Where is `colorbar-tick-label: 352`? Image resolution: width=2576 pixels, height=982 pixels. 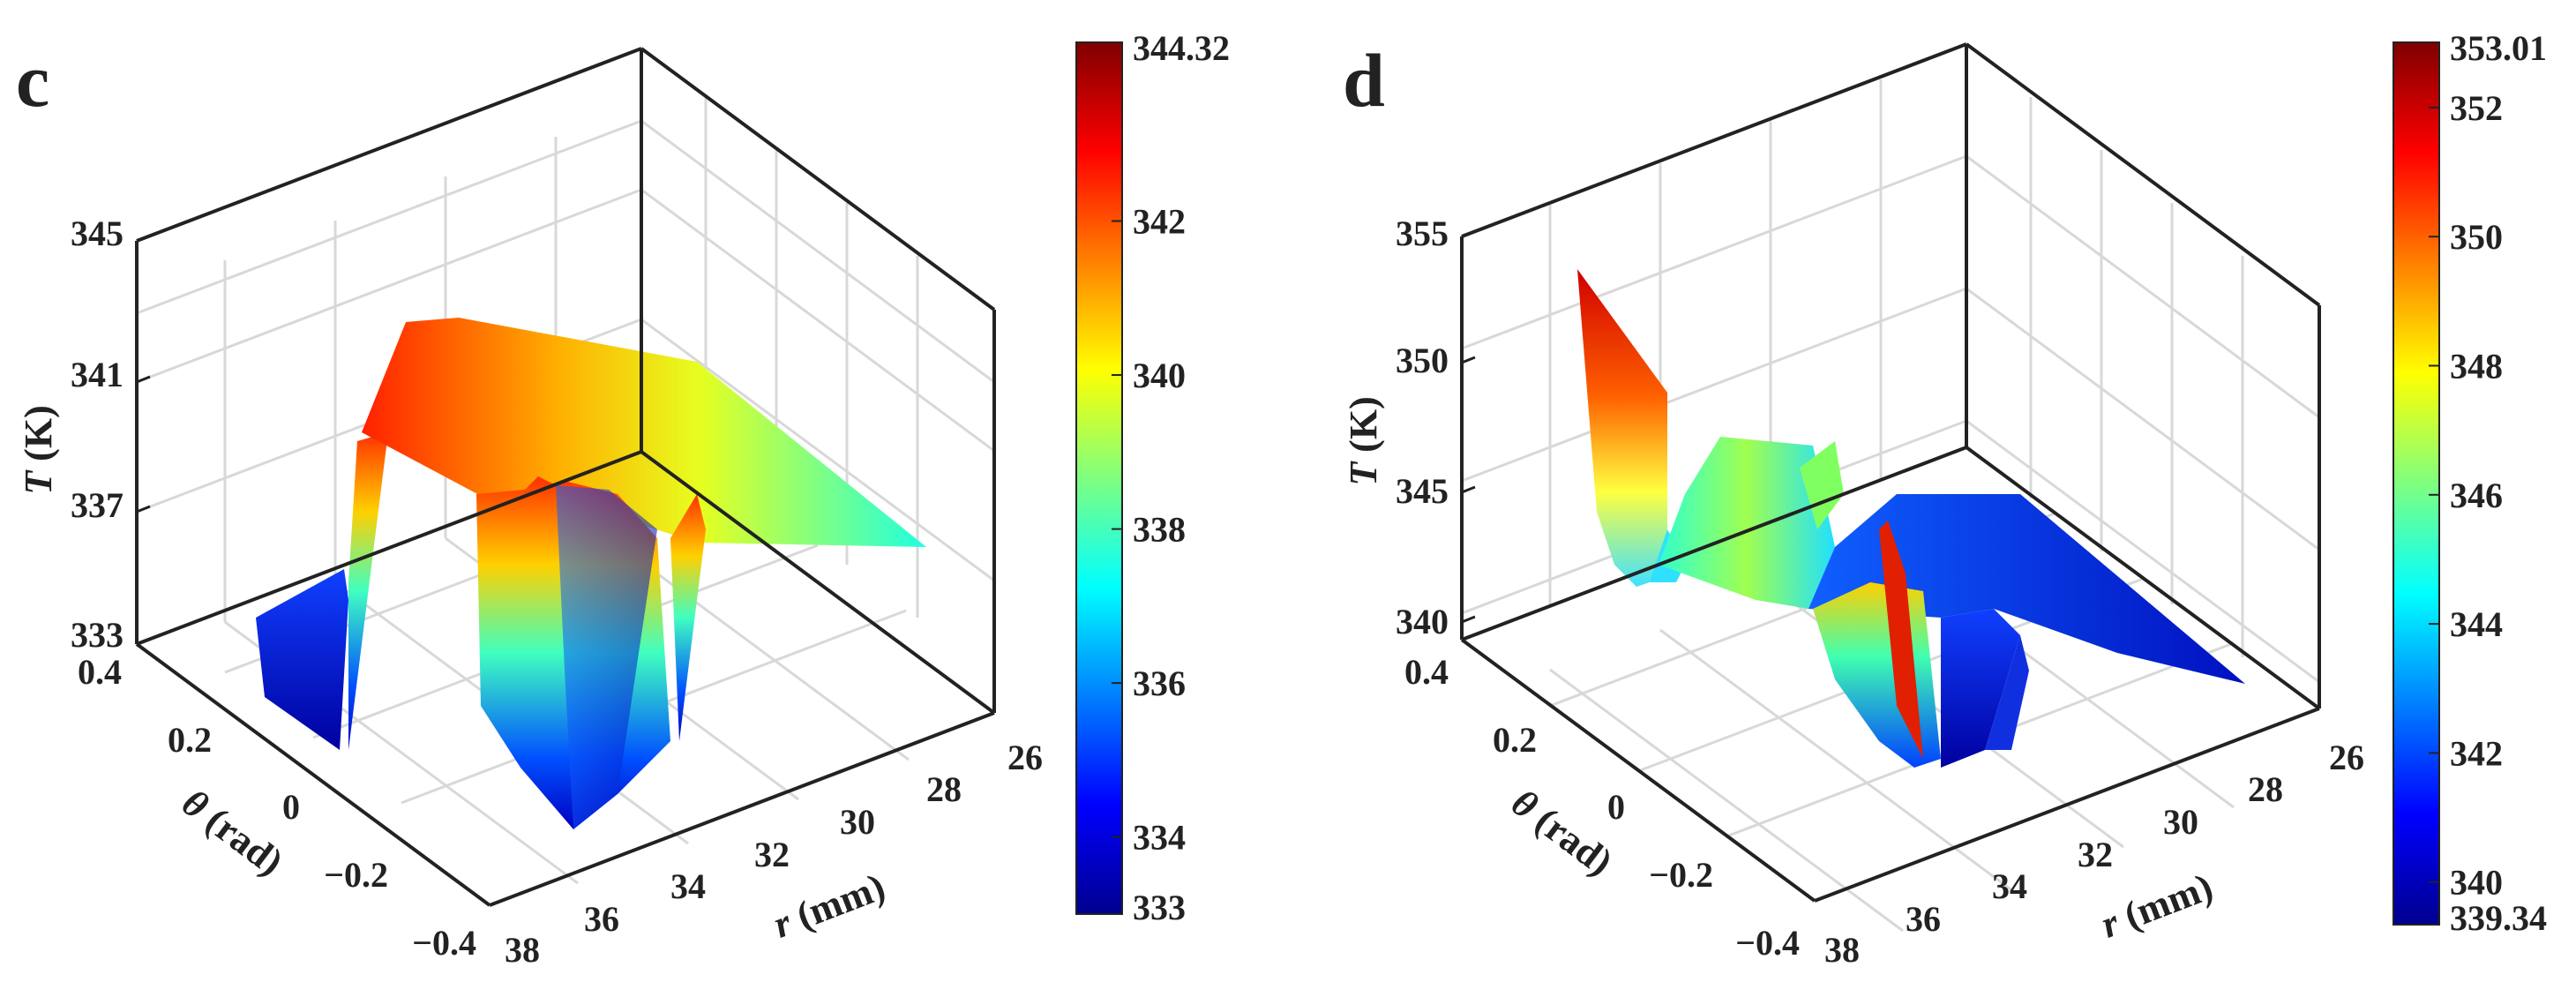
colorbar-tick-label: 352 is located at coordinates (2477, 108).